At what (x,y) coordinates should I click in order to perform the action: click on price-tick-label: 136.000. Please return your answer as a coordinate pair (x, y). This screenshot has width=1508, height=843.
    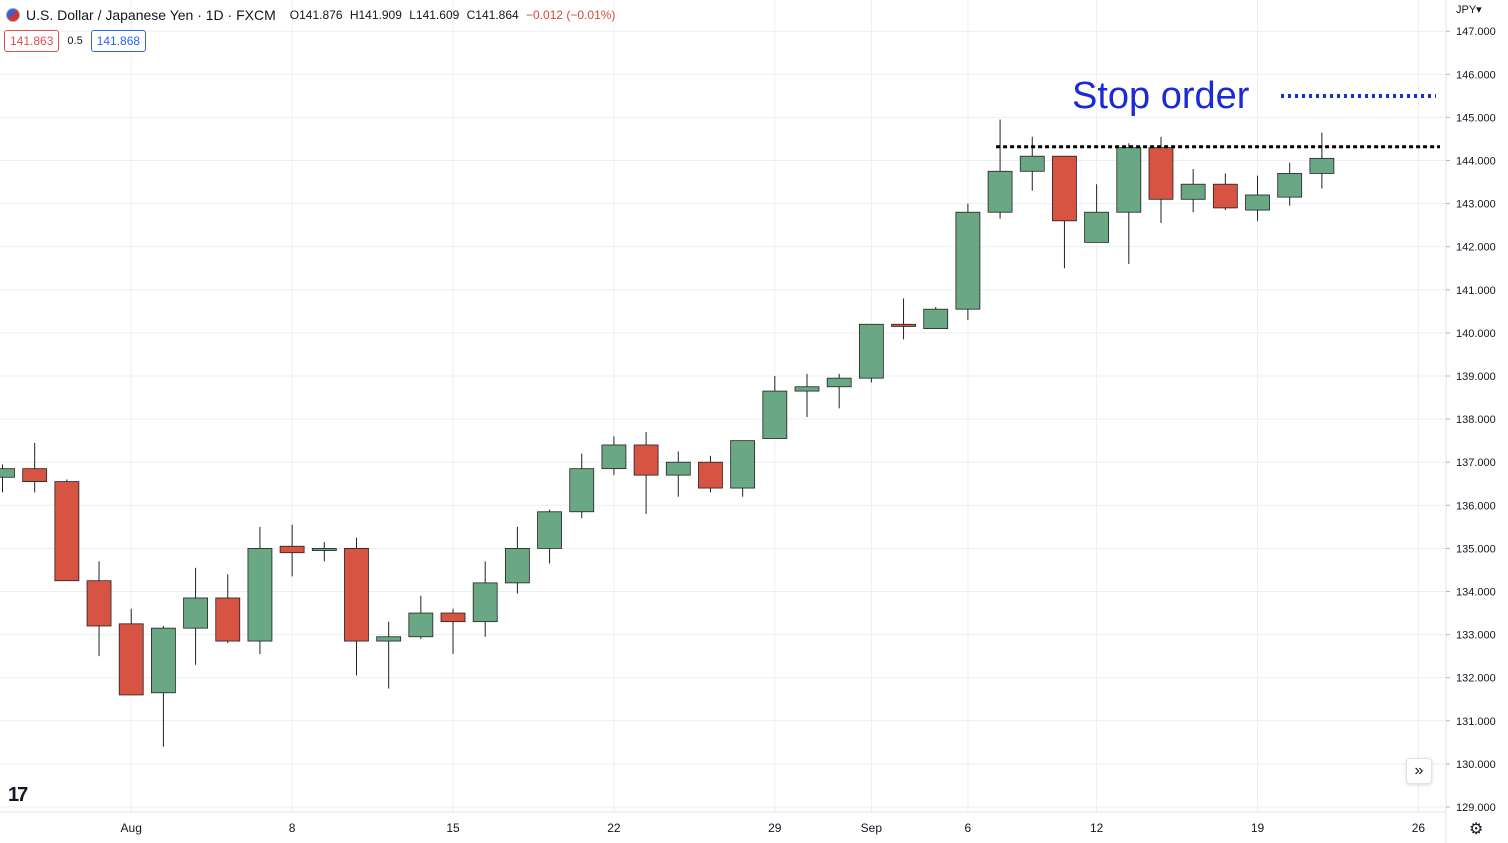
    Looking at the image, I should click on (1476, 506).